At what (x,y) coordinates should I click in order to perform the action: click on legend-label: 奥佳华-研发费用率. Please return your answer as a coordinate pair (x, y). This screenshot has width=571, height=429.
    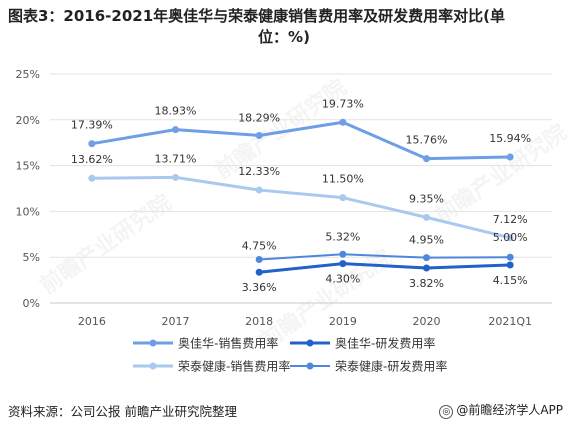
    Looking at the image, I should click on (385, 343).